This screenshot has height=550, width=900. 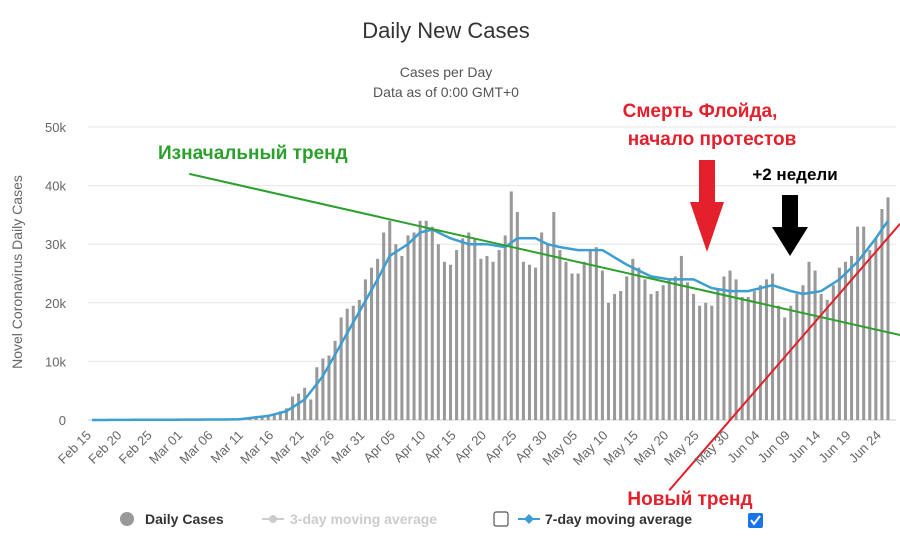 I want to click on checkbox-7day-average, so click(x=755, y=520).